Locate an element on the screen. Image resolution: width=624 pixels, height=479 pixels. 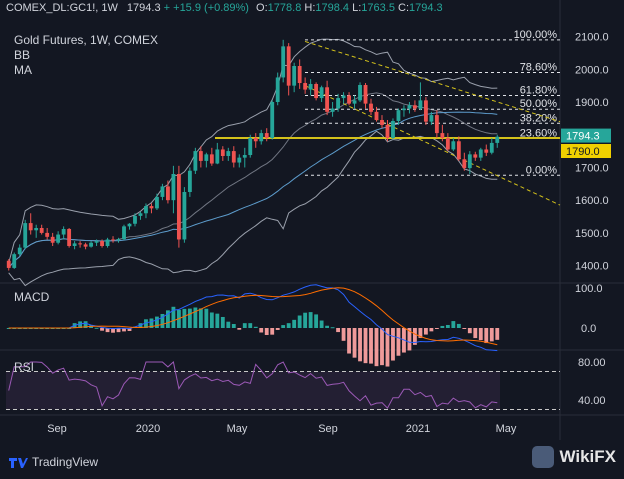
wikifx-icon is located at coordinates (543, 457).